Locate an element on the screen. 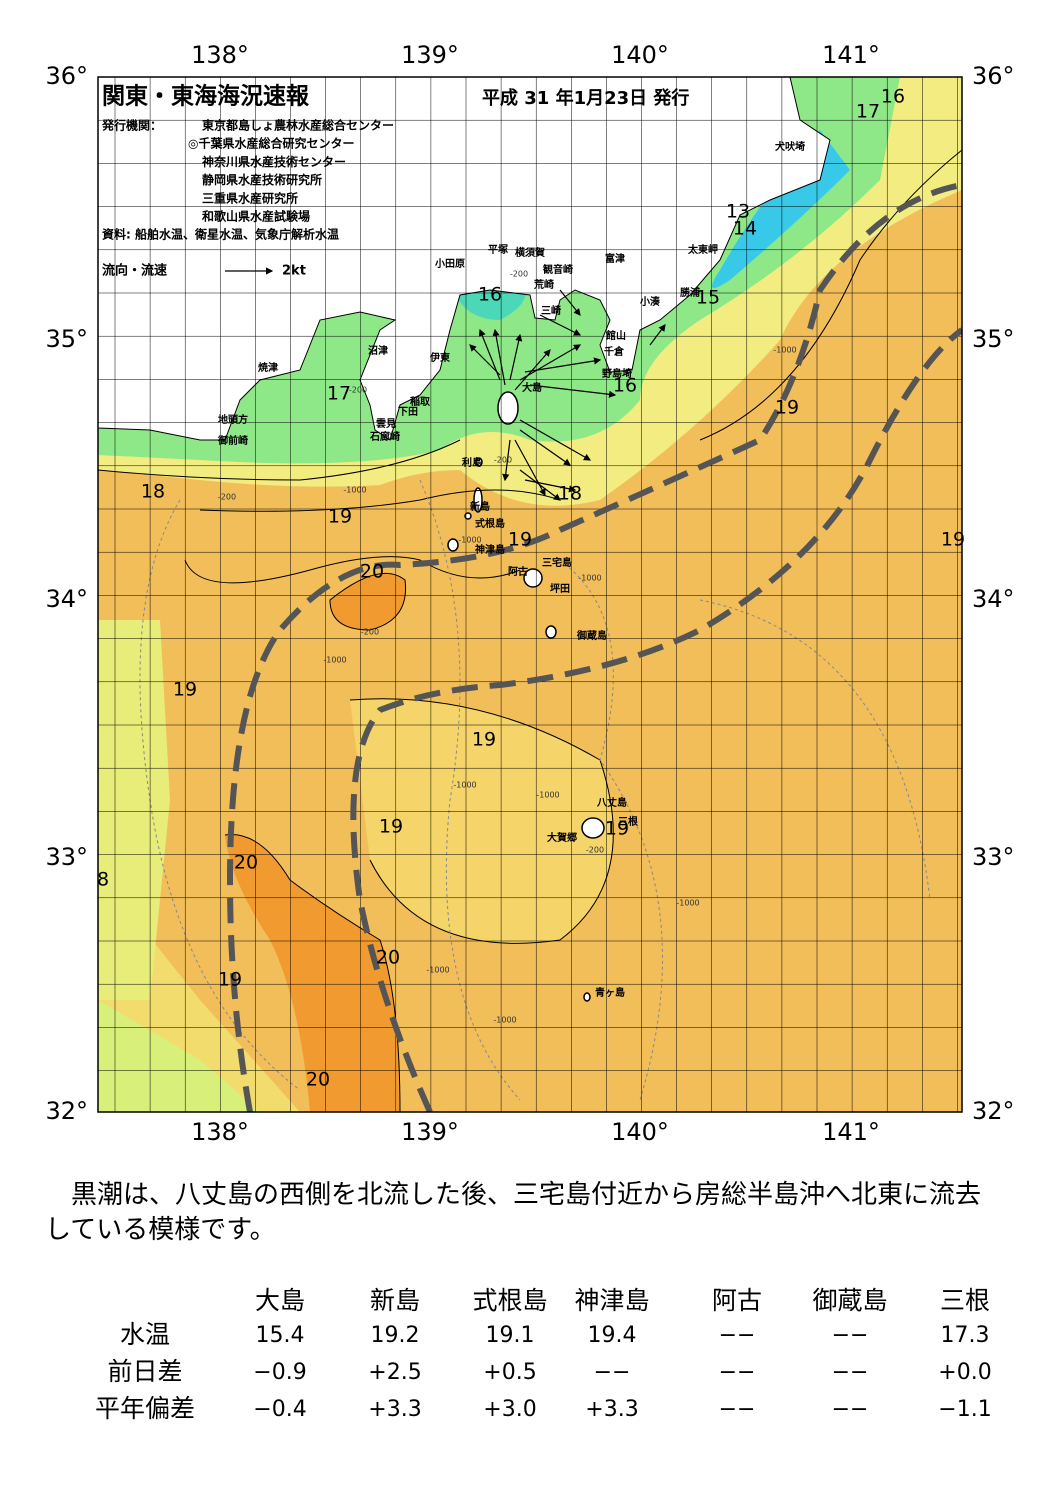  lat-label: 35° is located at coordinates (66, 339).